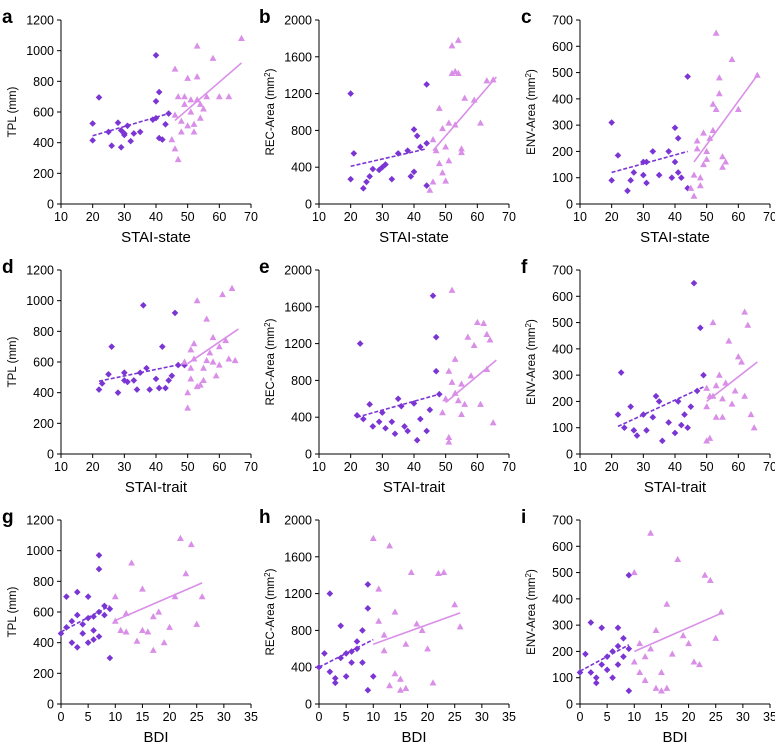 The image size is (775, 744). I want to click on x-axis-label: BDI, so click(155, 736).